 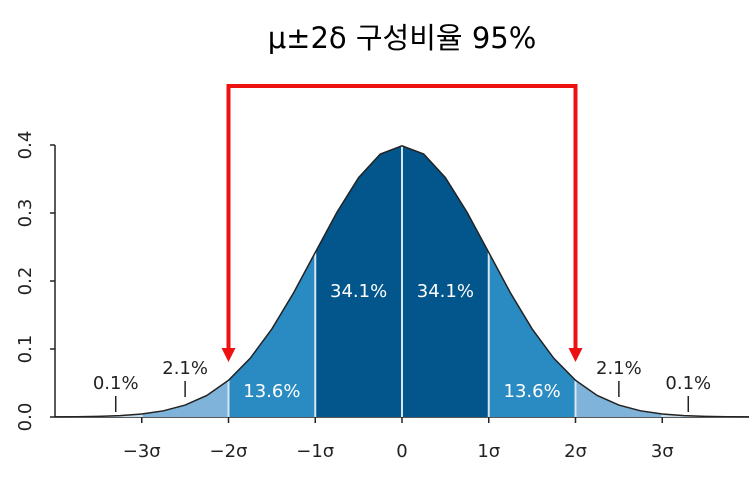 I want to click on y-tick-label: 0.0, so click(x=25, y=417).